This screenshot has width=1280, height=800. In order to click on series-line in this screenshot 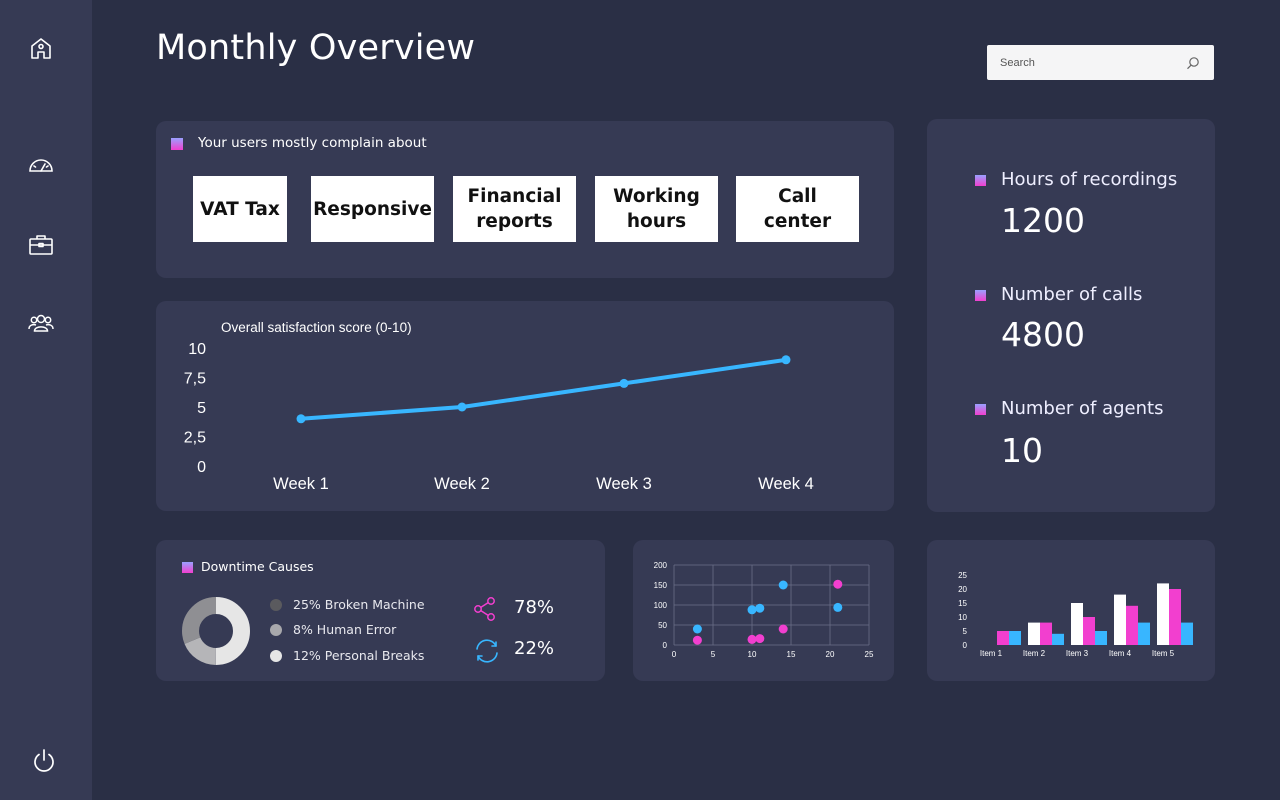, I will do `click(543, 389)`.